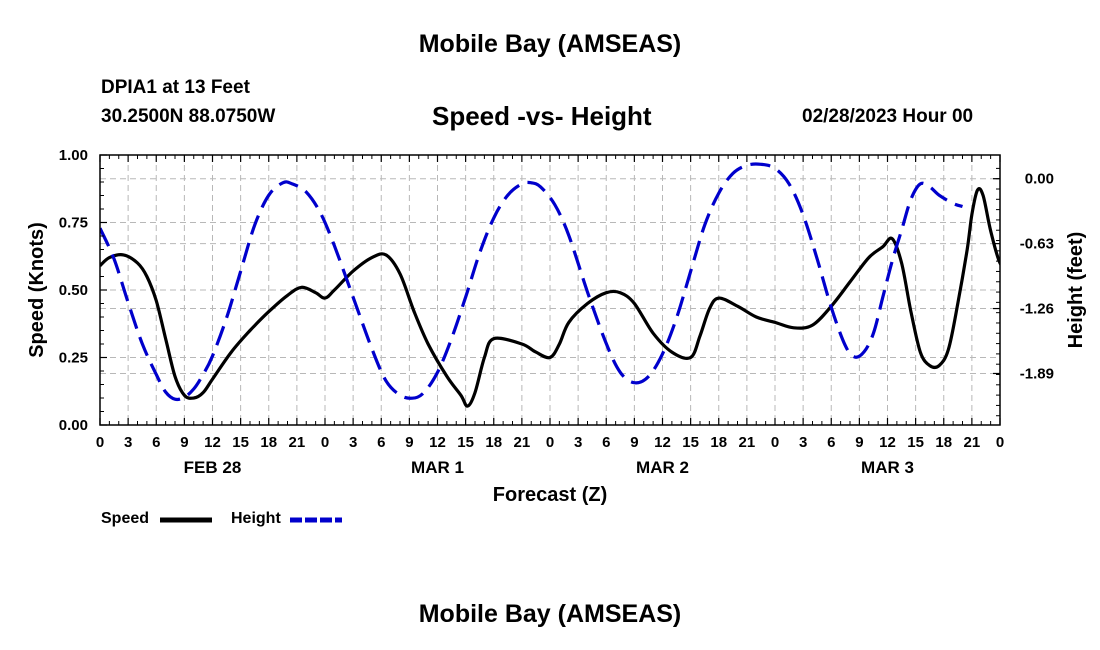 The image size is (1100, 650). I want to click on legend-speed-label: Speed, so click(125, 518).